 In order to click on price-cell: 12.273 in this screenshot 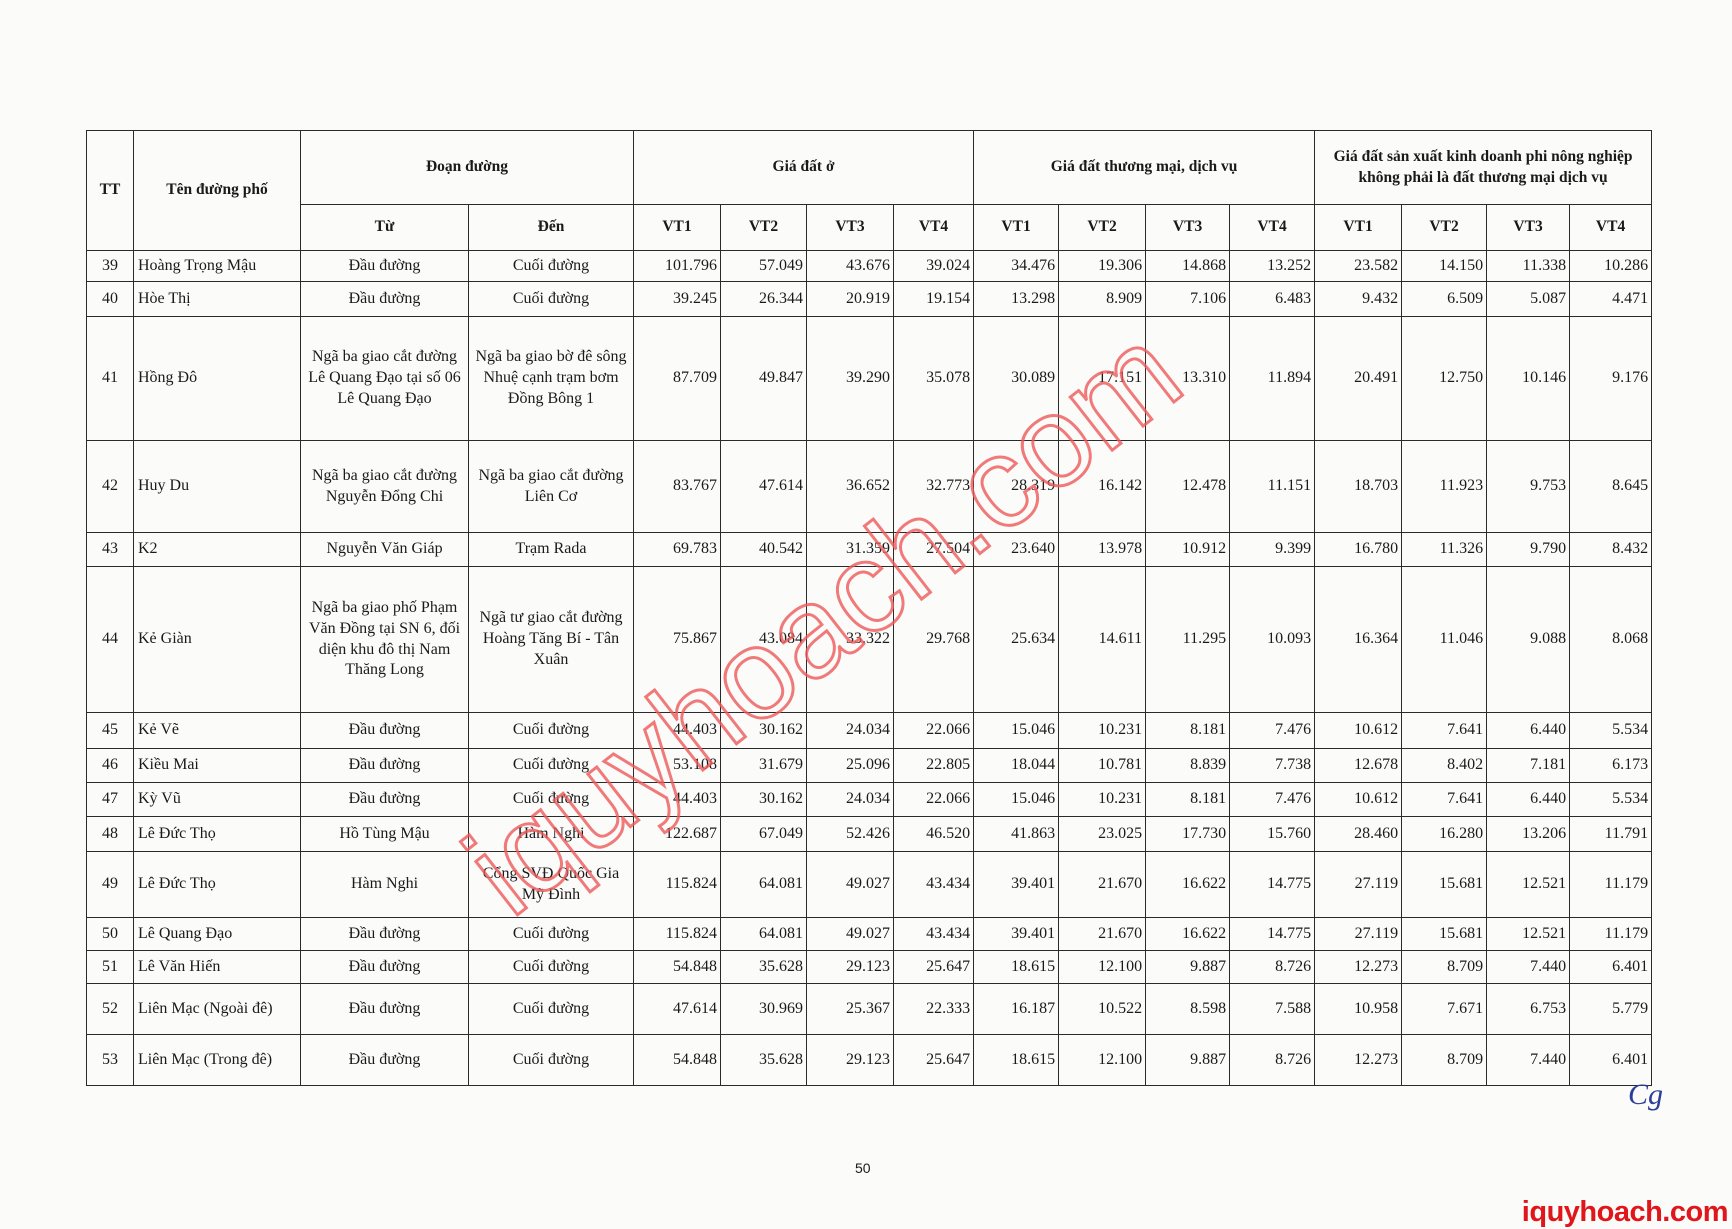, I will do `click(1358, 967)`.